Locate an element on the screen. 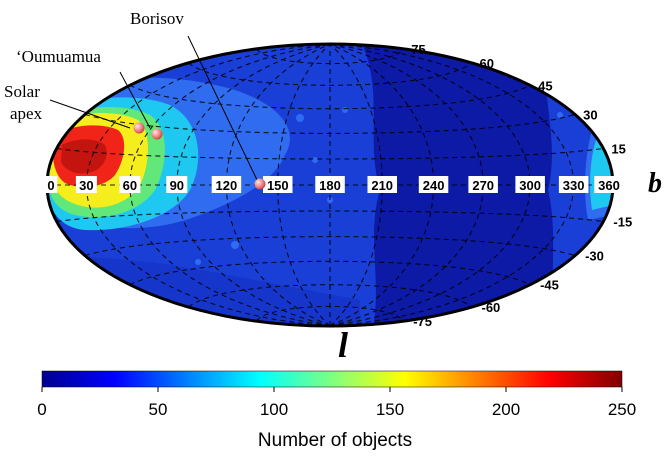 The image size is (669, 456). longitude-tick-label: 90 is located at coordinates (177, 185).